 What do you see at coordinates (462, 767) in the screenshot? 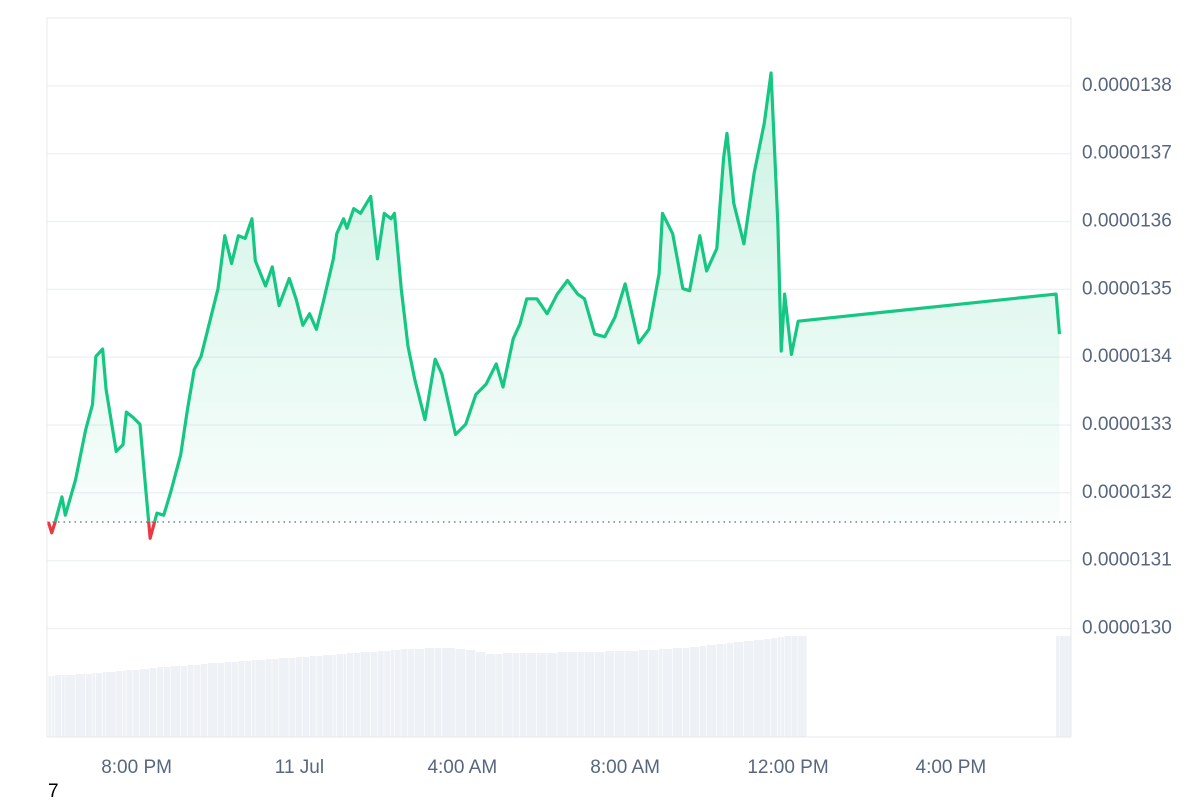
I see `x-tick-label: 4:00 AM` at bounding box center [462, 767].